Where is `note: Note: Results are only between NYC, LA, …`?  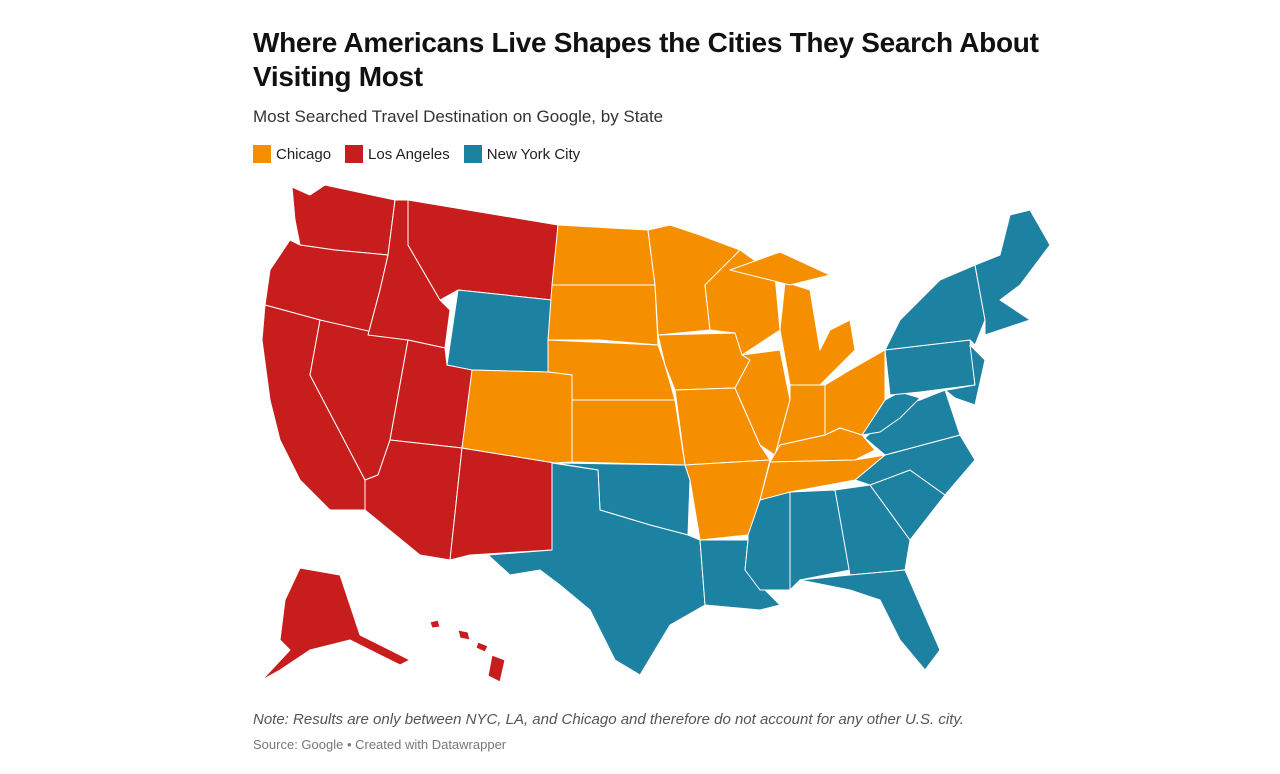
note: Note: Results are only between NYC, LA, … is located at coordinates (608, 719).